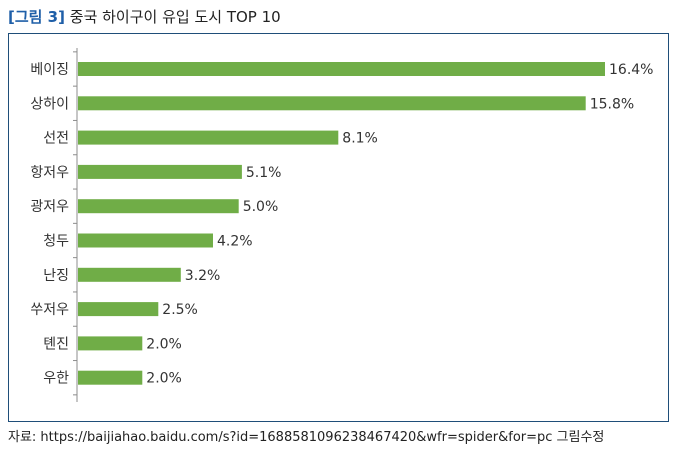  I want to click on category-label: 청두, so click(56, 242).